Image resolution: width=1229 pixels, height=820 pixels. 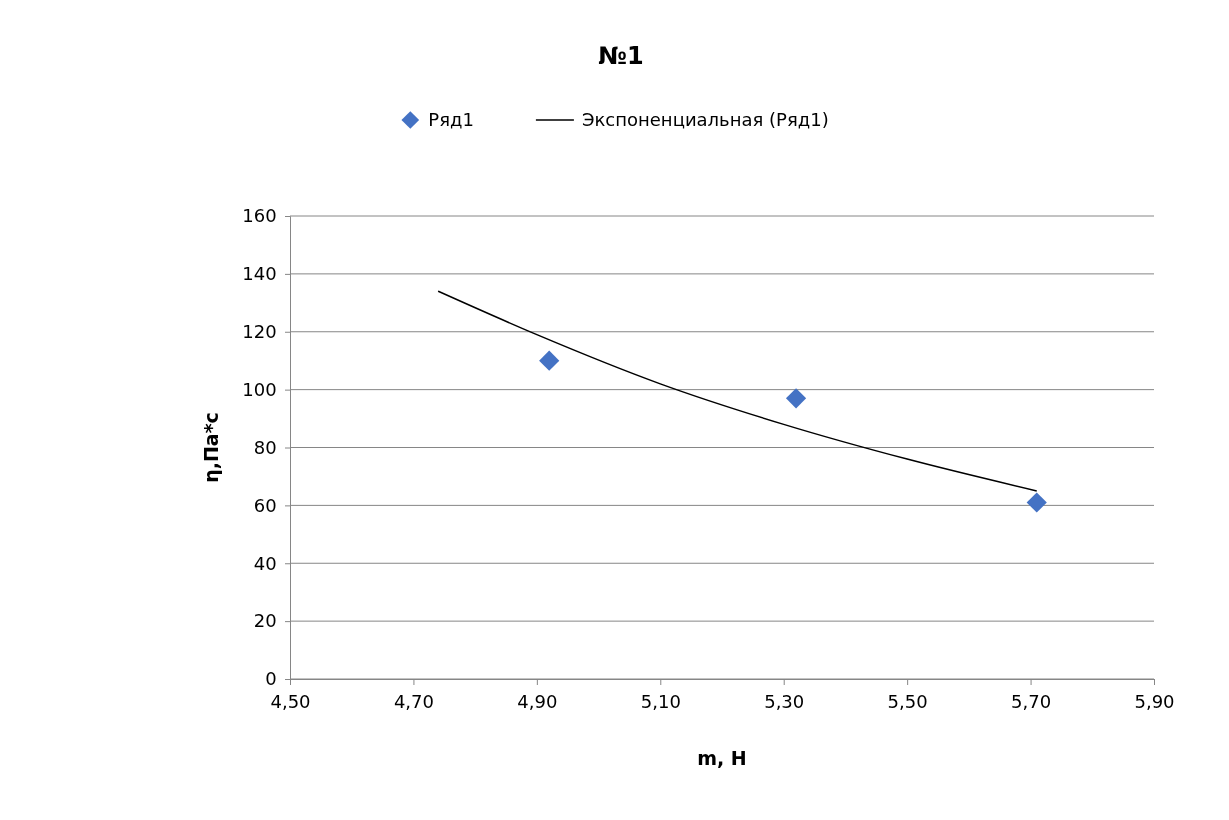 What do you see at coordinates (784, 701) in the screenshot?
I see `x-tick-label: 5,30` at bounding box center [784, 701].